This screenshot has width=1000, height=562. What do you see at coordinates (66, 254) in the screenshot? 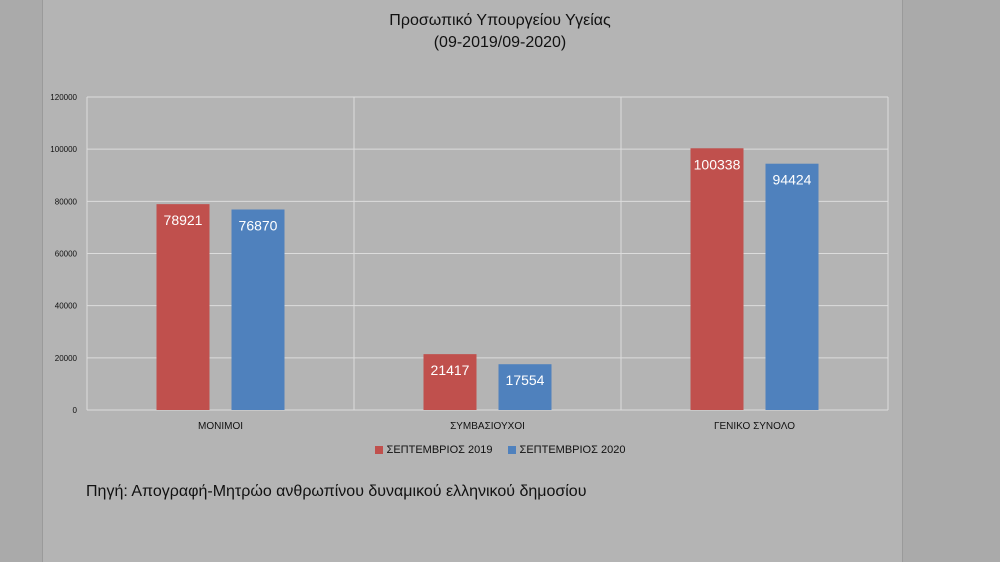
I see `y-tick-label: 60000` at bounding box center [66, 254].